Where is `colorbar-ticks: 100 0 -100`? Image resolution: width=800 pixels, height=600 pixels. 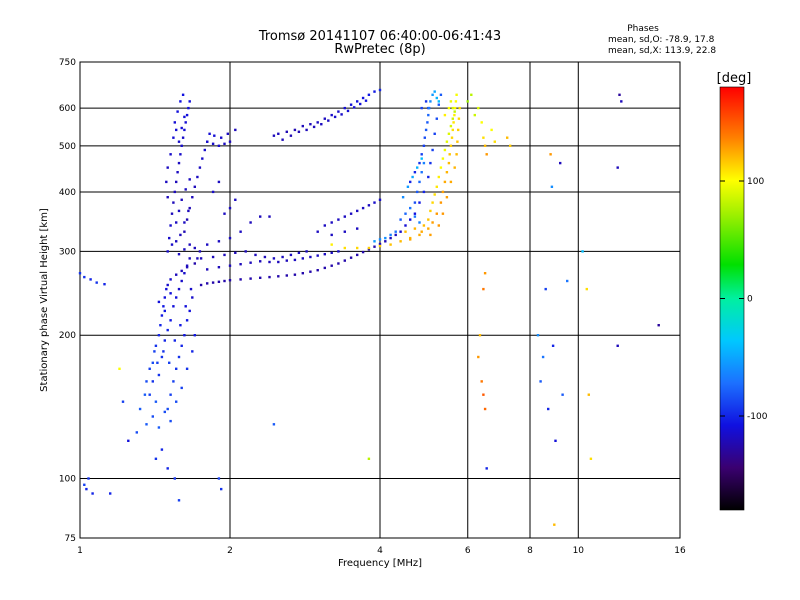 colorbar-ticks: 100 0 -100 is located at coordinates (744, 299).